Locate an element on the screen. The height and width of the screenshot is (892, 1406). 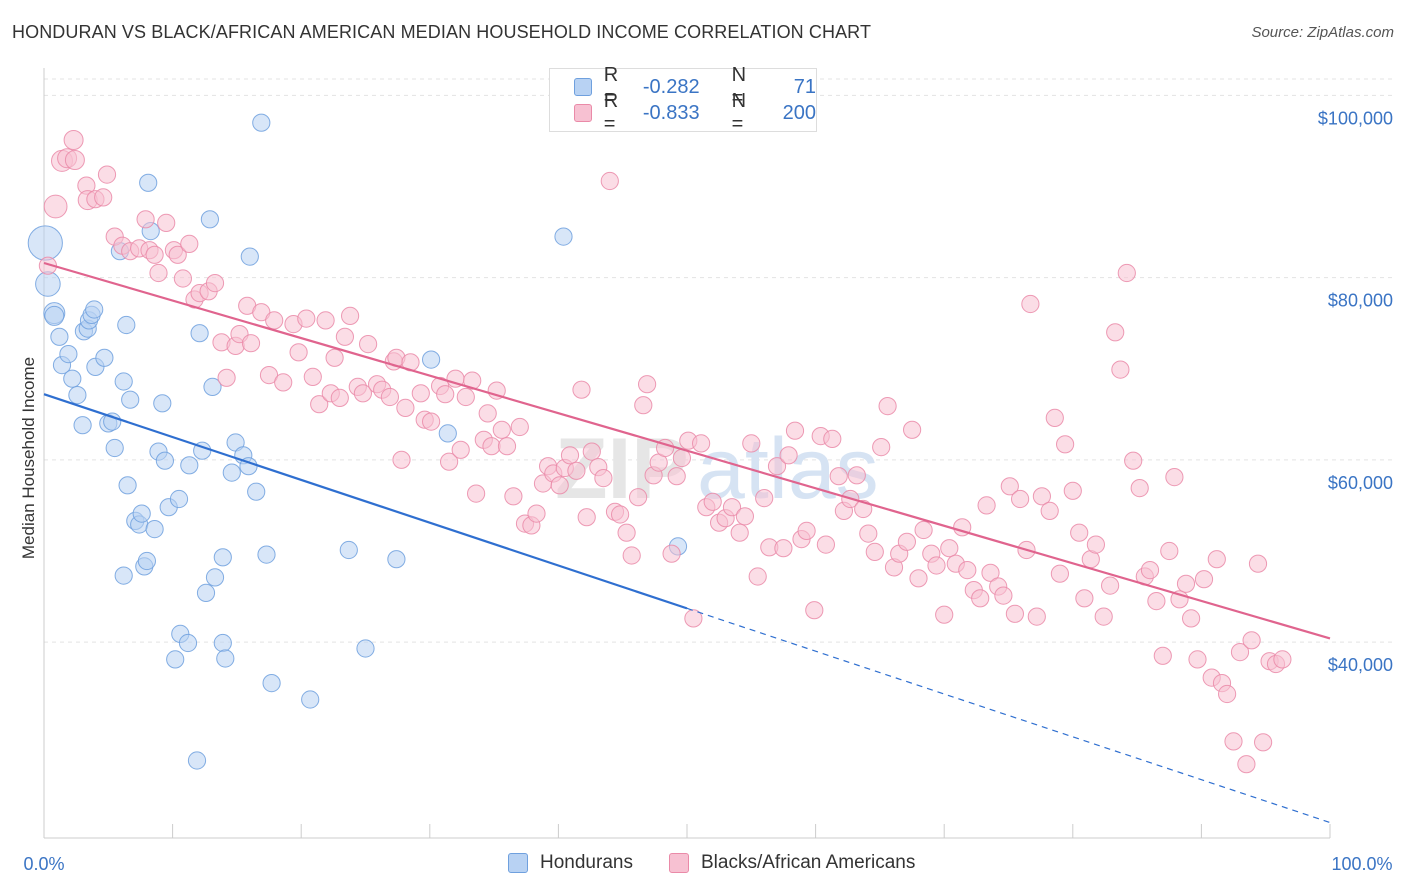
y-tick-label: $60,000 is located at coordinates (1360, 483).